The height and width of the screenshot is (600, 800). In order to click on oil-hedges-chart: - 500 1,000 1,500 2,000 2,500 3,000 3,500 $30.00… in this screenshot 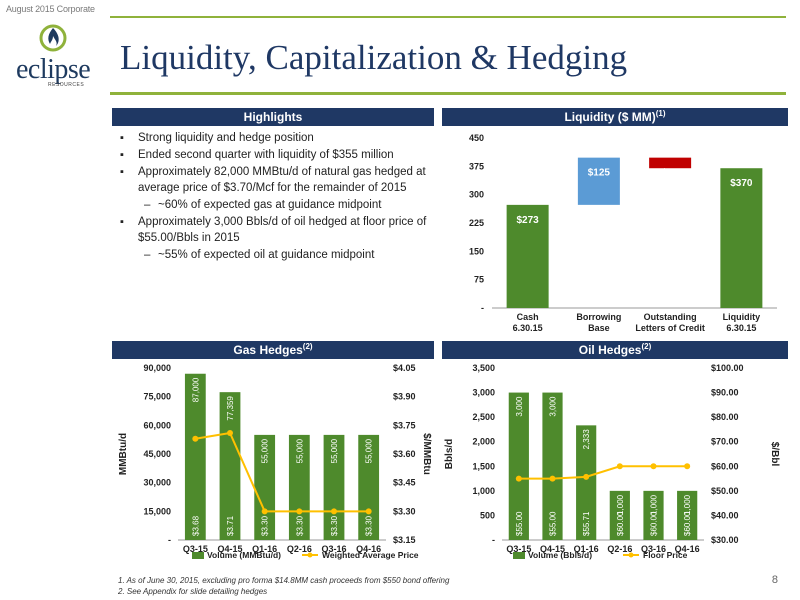, I will do `click(612, 461)`.